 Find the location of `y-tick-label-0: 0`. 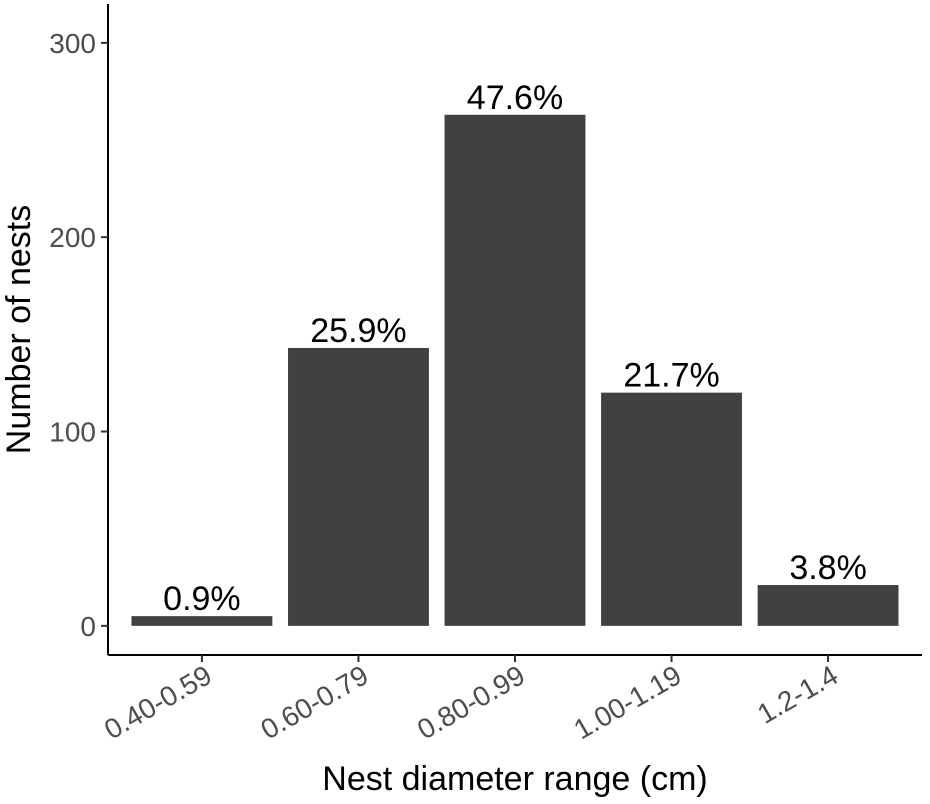

y-tick-label-0: 0 is located at coordinates (88, 626).